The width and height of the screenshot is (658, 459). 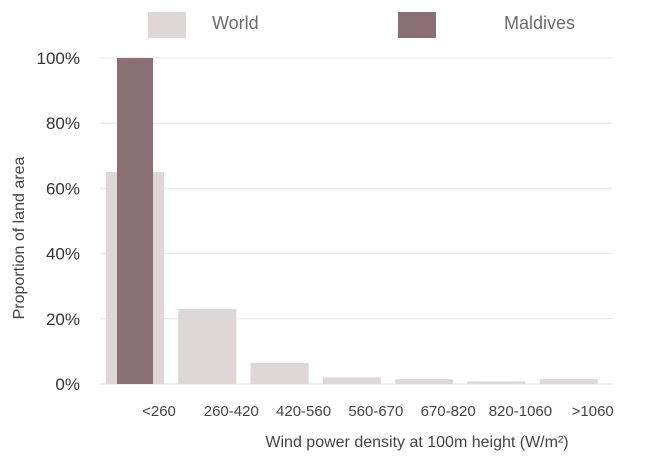 What do you see at coordinates (235, 23) in the screenshot?
I see `legend-label-world: World` at bounding box center [235, 23].